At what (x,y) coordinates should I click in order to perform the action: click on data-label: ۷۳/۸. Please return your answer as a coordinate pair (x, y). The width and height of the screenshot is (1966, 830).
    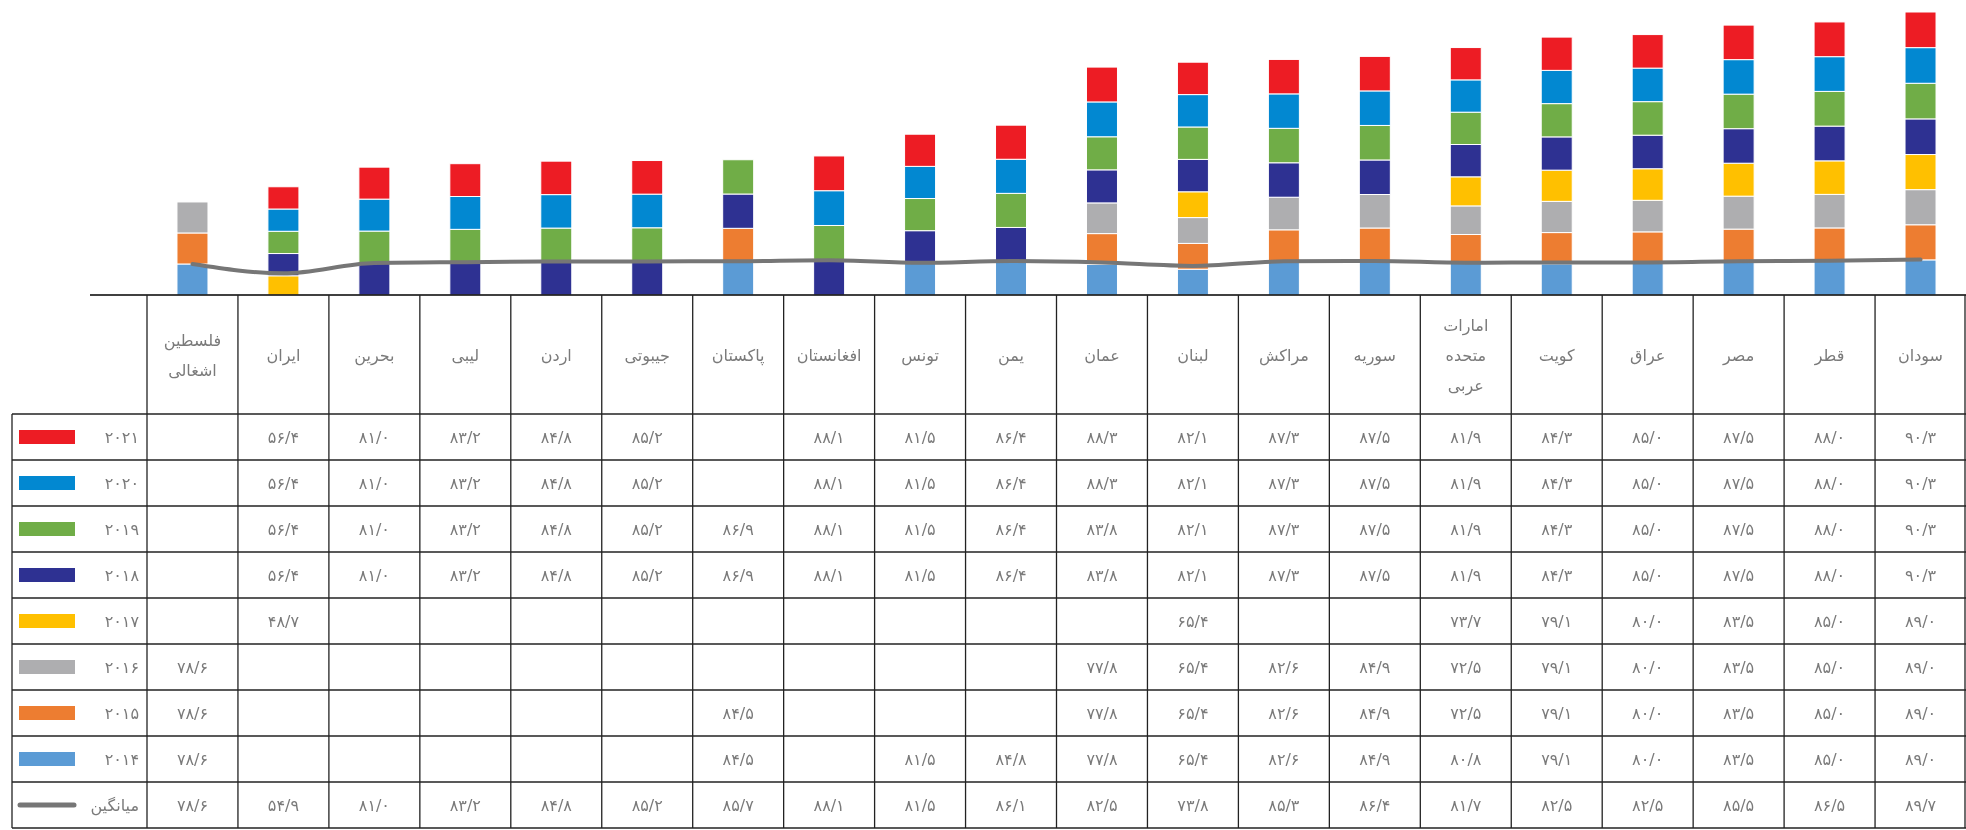
    Looking at the image, I should click on (1193, 805).